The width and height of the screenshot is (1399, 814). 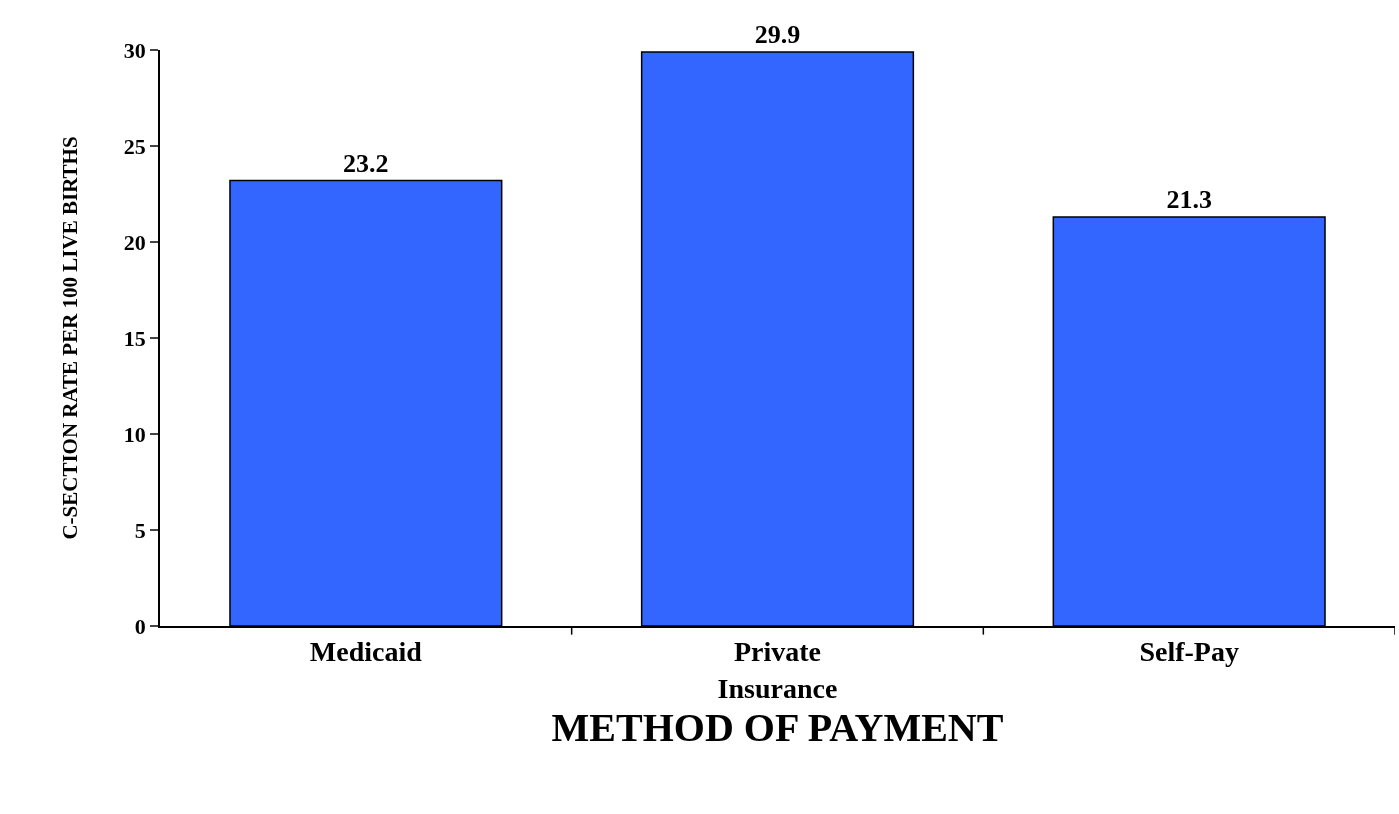 I want to click on x-axis-title: METHOD OF PAYMENT, so click(x=777, y=727).